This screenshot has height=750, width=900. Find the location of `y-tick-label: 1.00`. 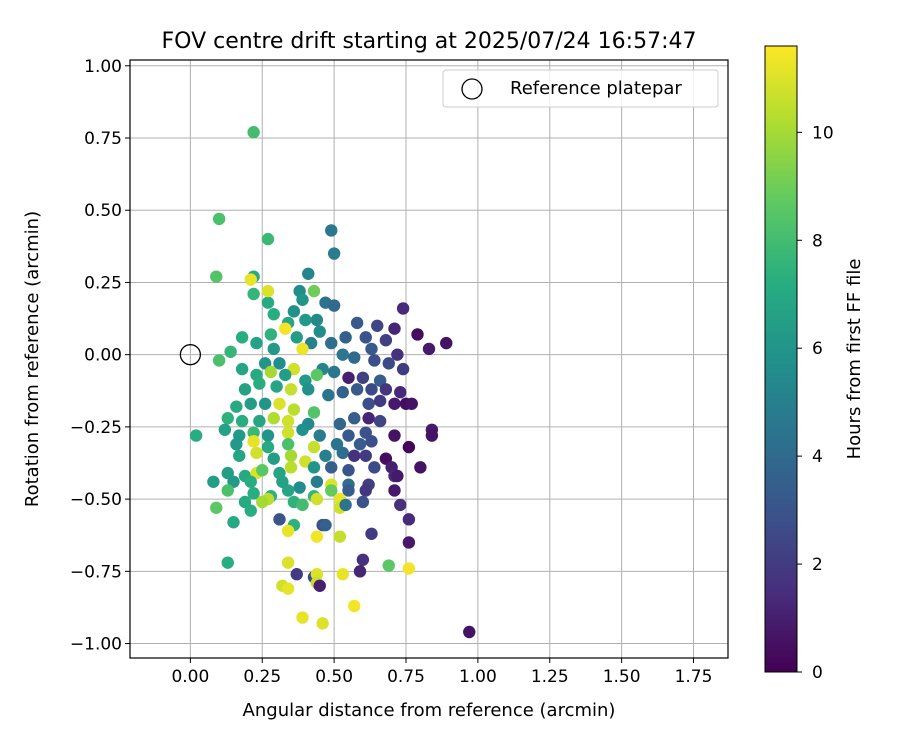

y-tick-label: 1.00 is located at coordinates (103, 67).